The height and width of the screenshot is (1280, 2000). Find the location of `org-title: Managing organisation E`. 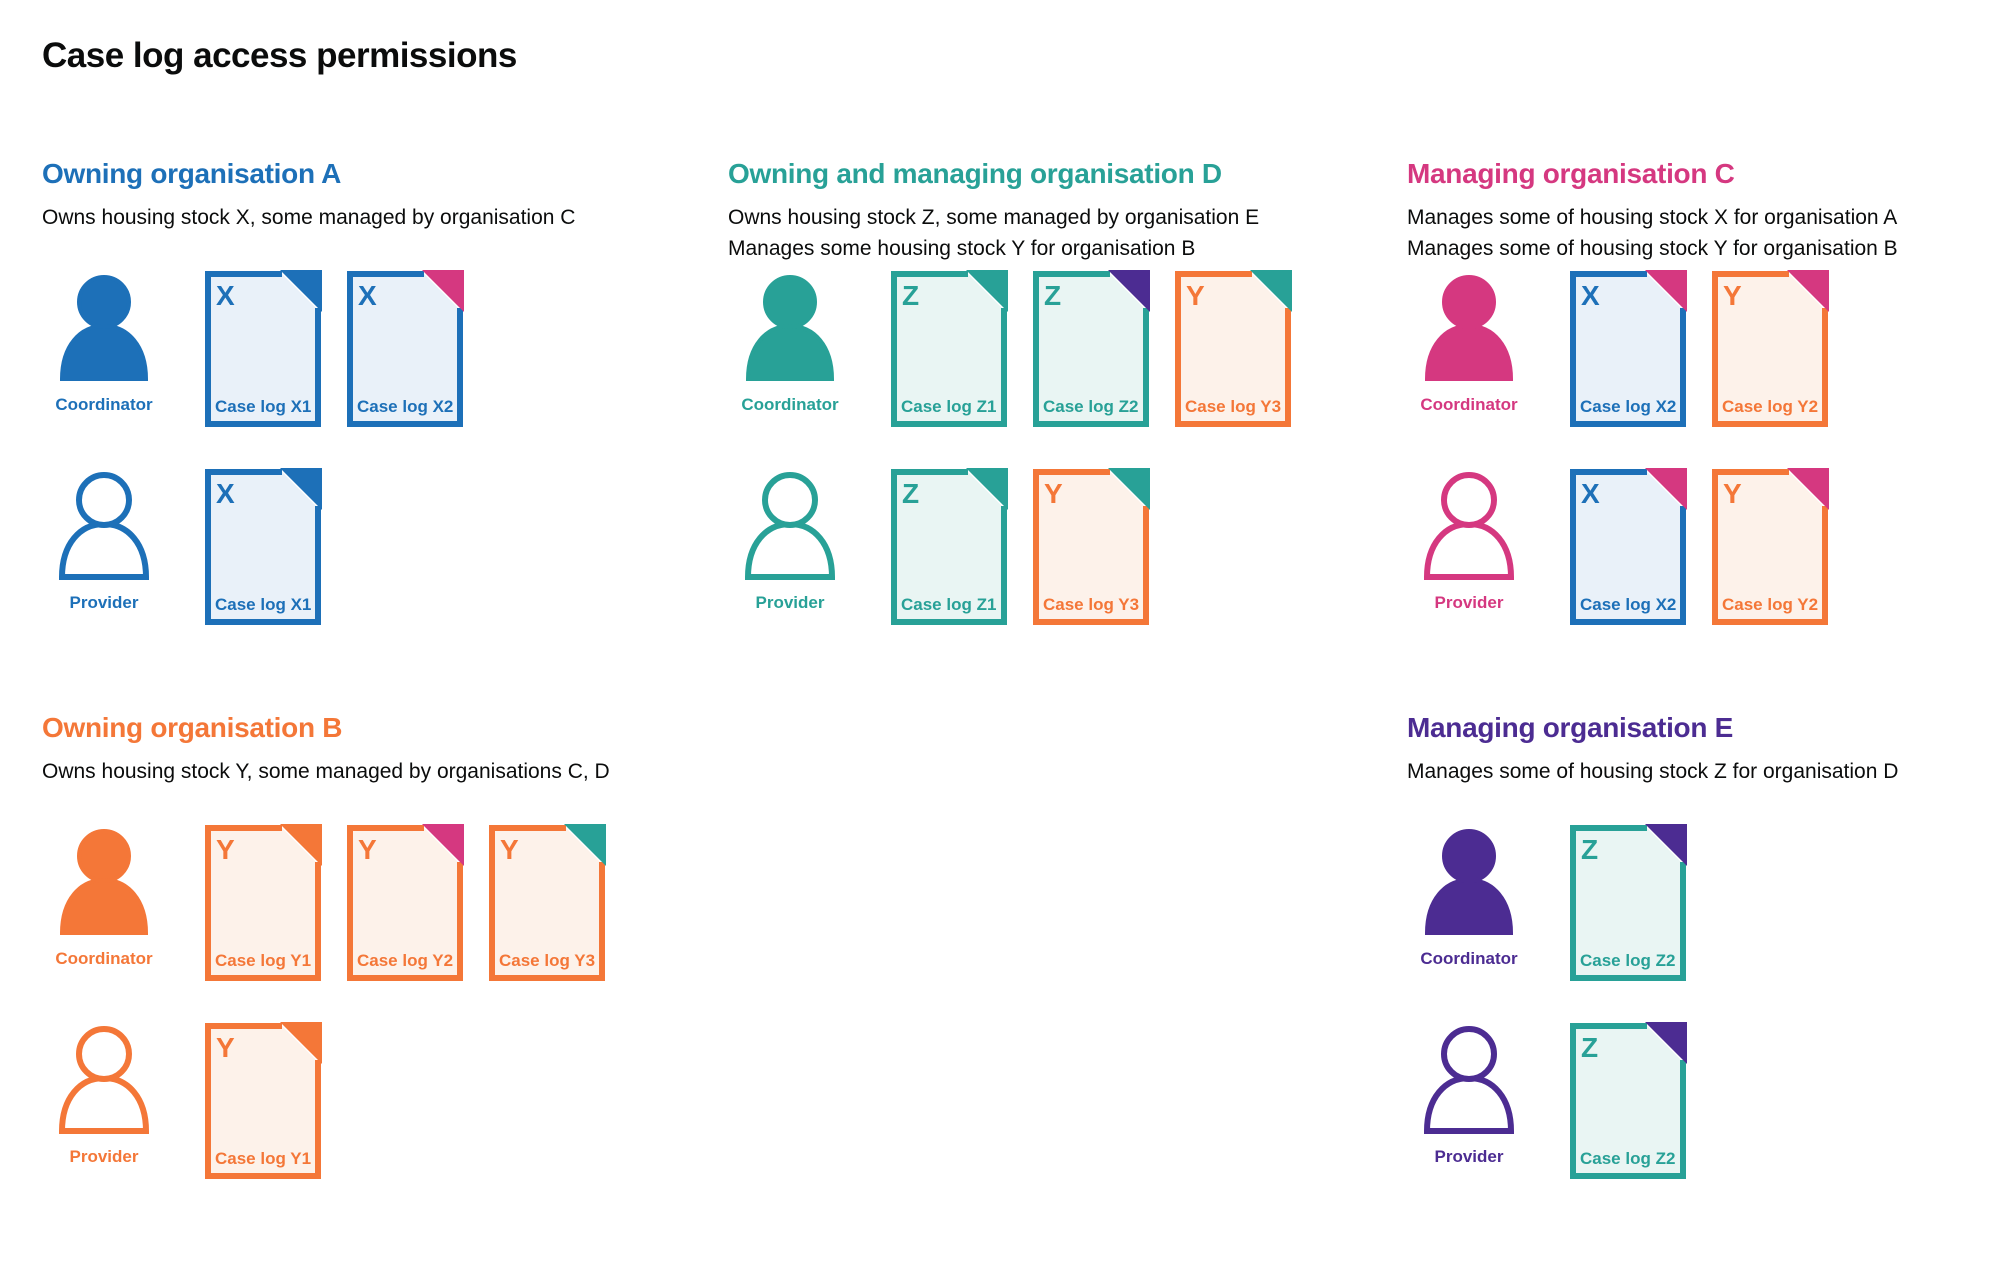

org-title: Managing organisation E is located at coordinates (1570, 727).